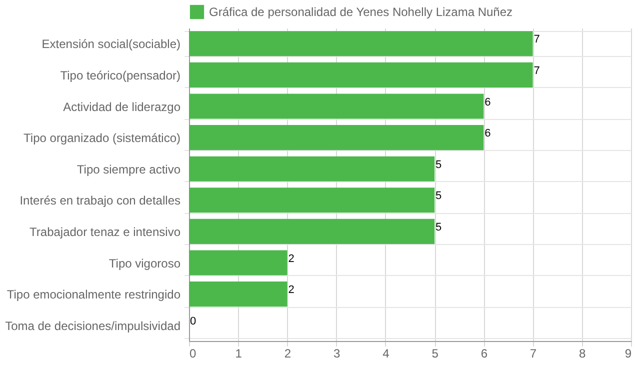 The width and height of the screenshot is (639, 372). I want to click on x-tick-label: 1, so click(238, 353).